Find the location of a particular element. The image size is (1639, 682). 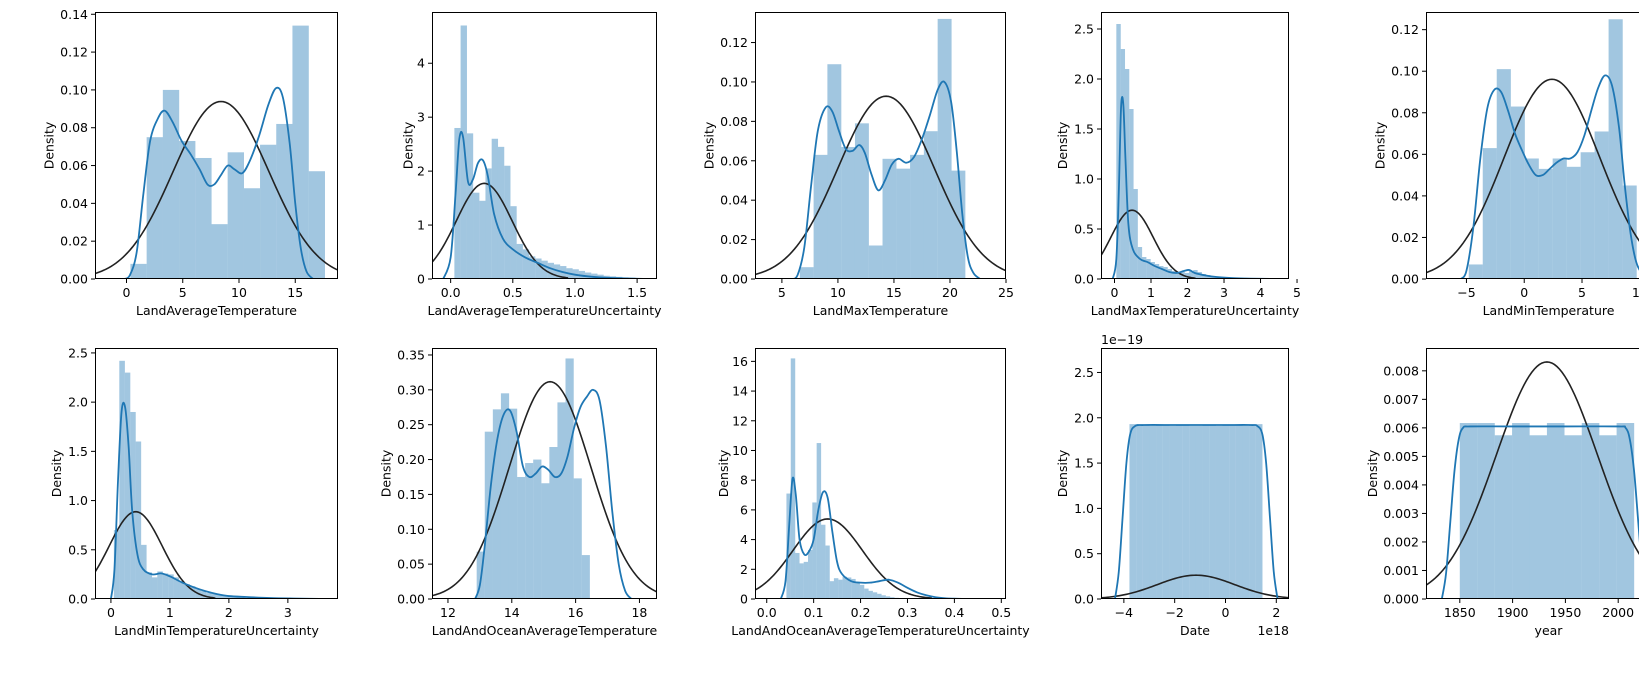

y-tick-label: 0.00 is located at coordinates (411, 599).